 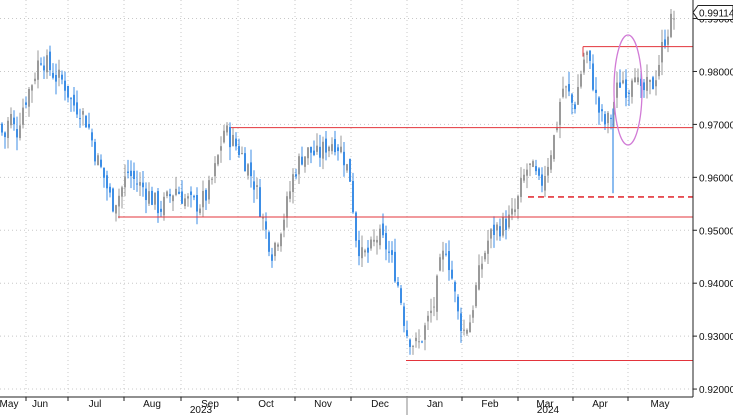 What do you see at coordinates (716, 337) in the screenshot?
I see `y-tick-label: 0.93000` at bounding box center [716, 337].